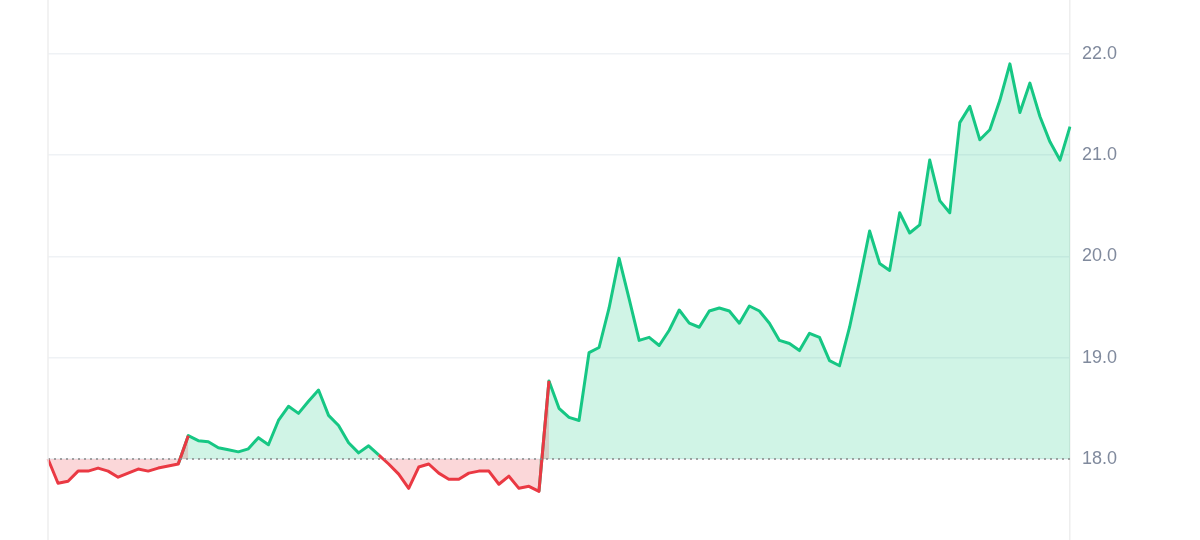 The height and width of the screenshot is (540, 1200). Describe the element at coordinates (1100, 52) in the screenshot. I see `y-tick-label: 22.0` at that location.